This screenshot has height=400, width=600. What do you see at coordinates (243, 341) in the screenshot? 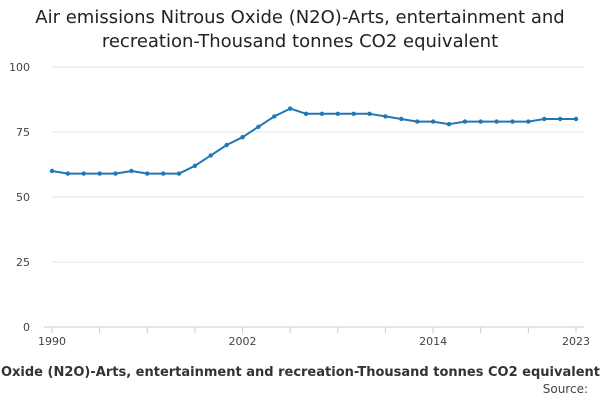
I see `x-tick-label: 2002` at bounding box center [243, 341].